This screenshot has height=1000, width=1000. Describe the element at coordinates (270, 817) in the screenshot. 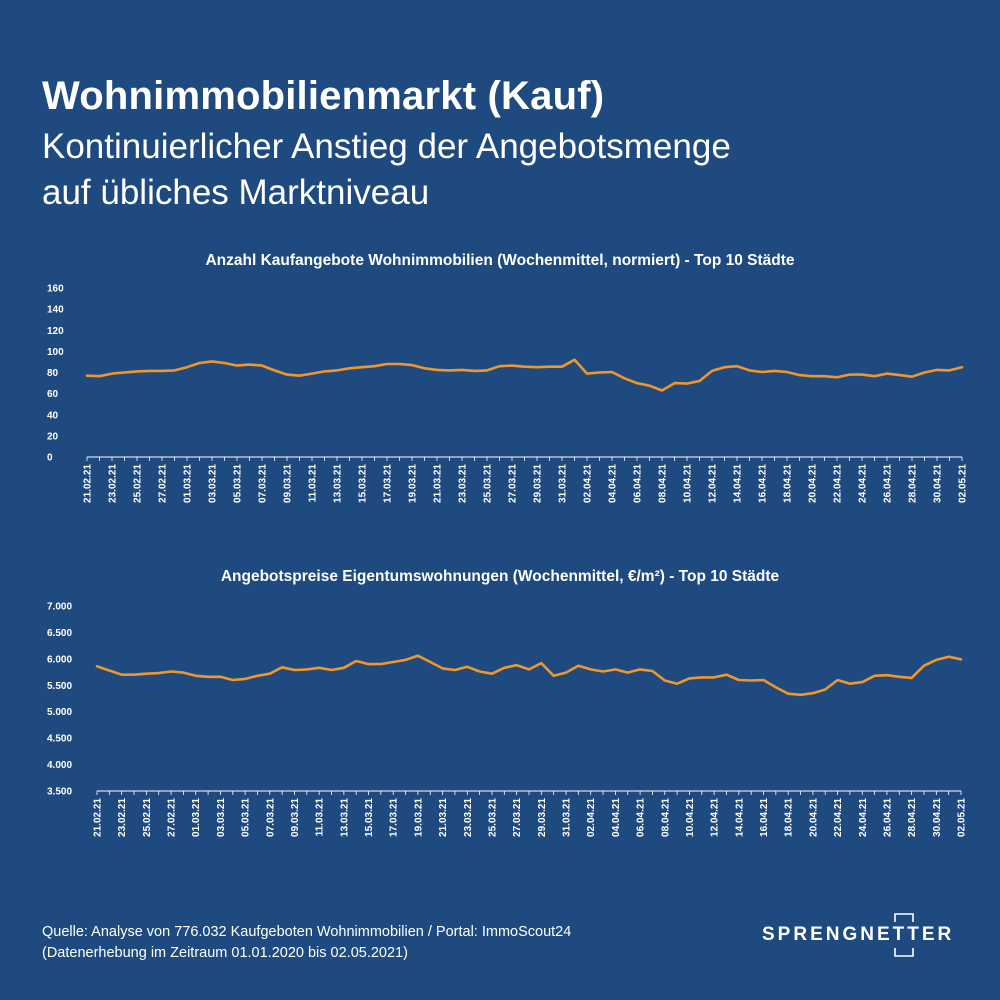

I see `chart-2-xtick-label: 07.03.21` at that location.